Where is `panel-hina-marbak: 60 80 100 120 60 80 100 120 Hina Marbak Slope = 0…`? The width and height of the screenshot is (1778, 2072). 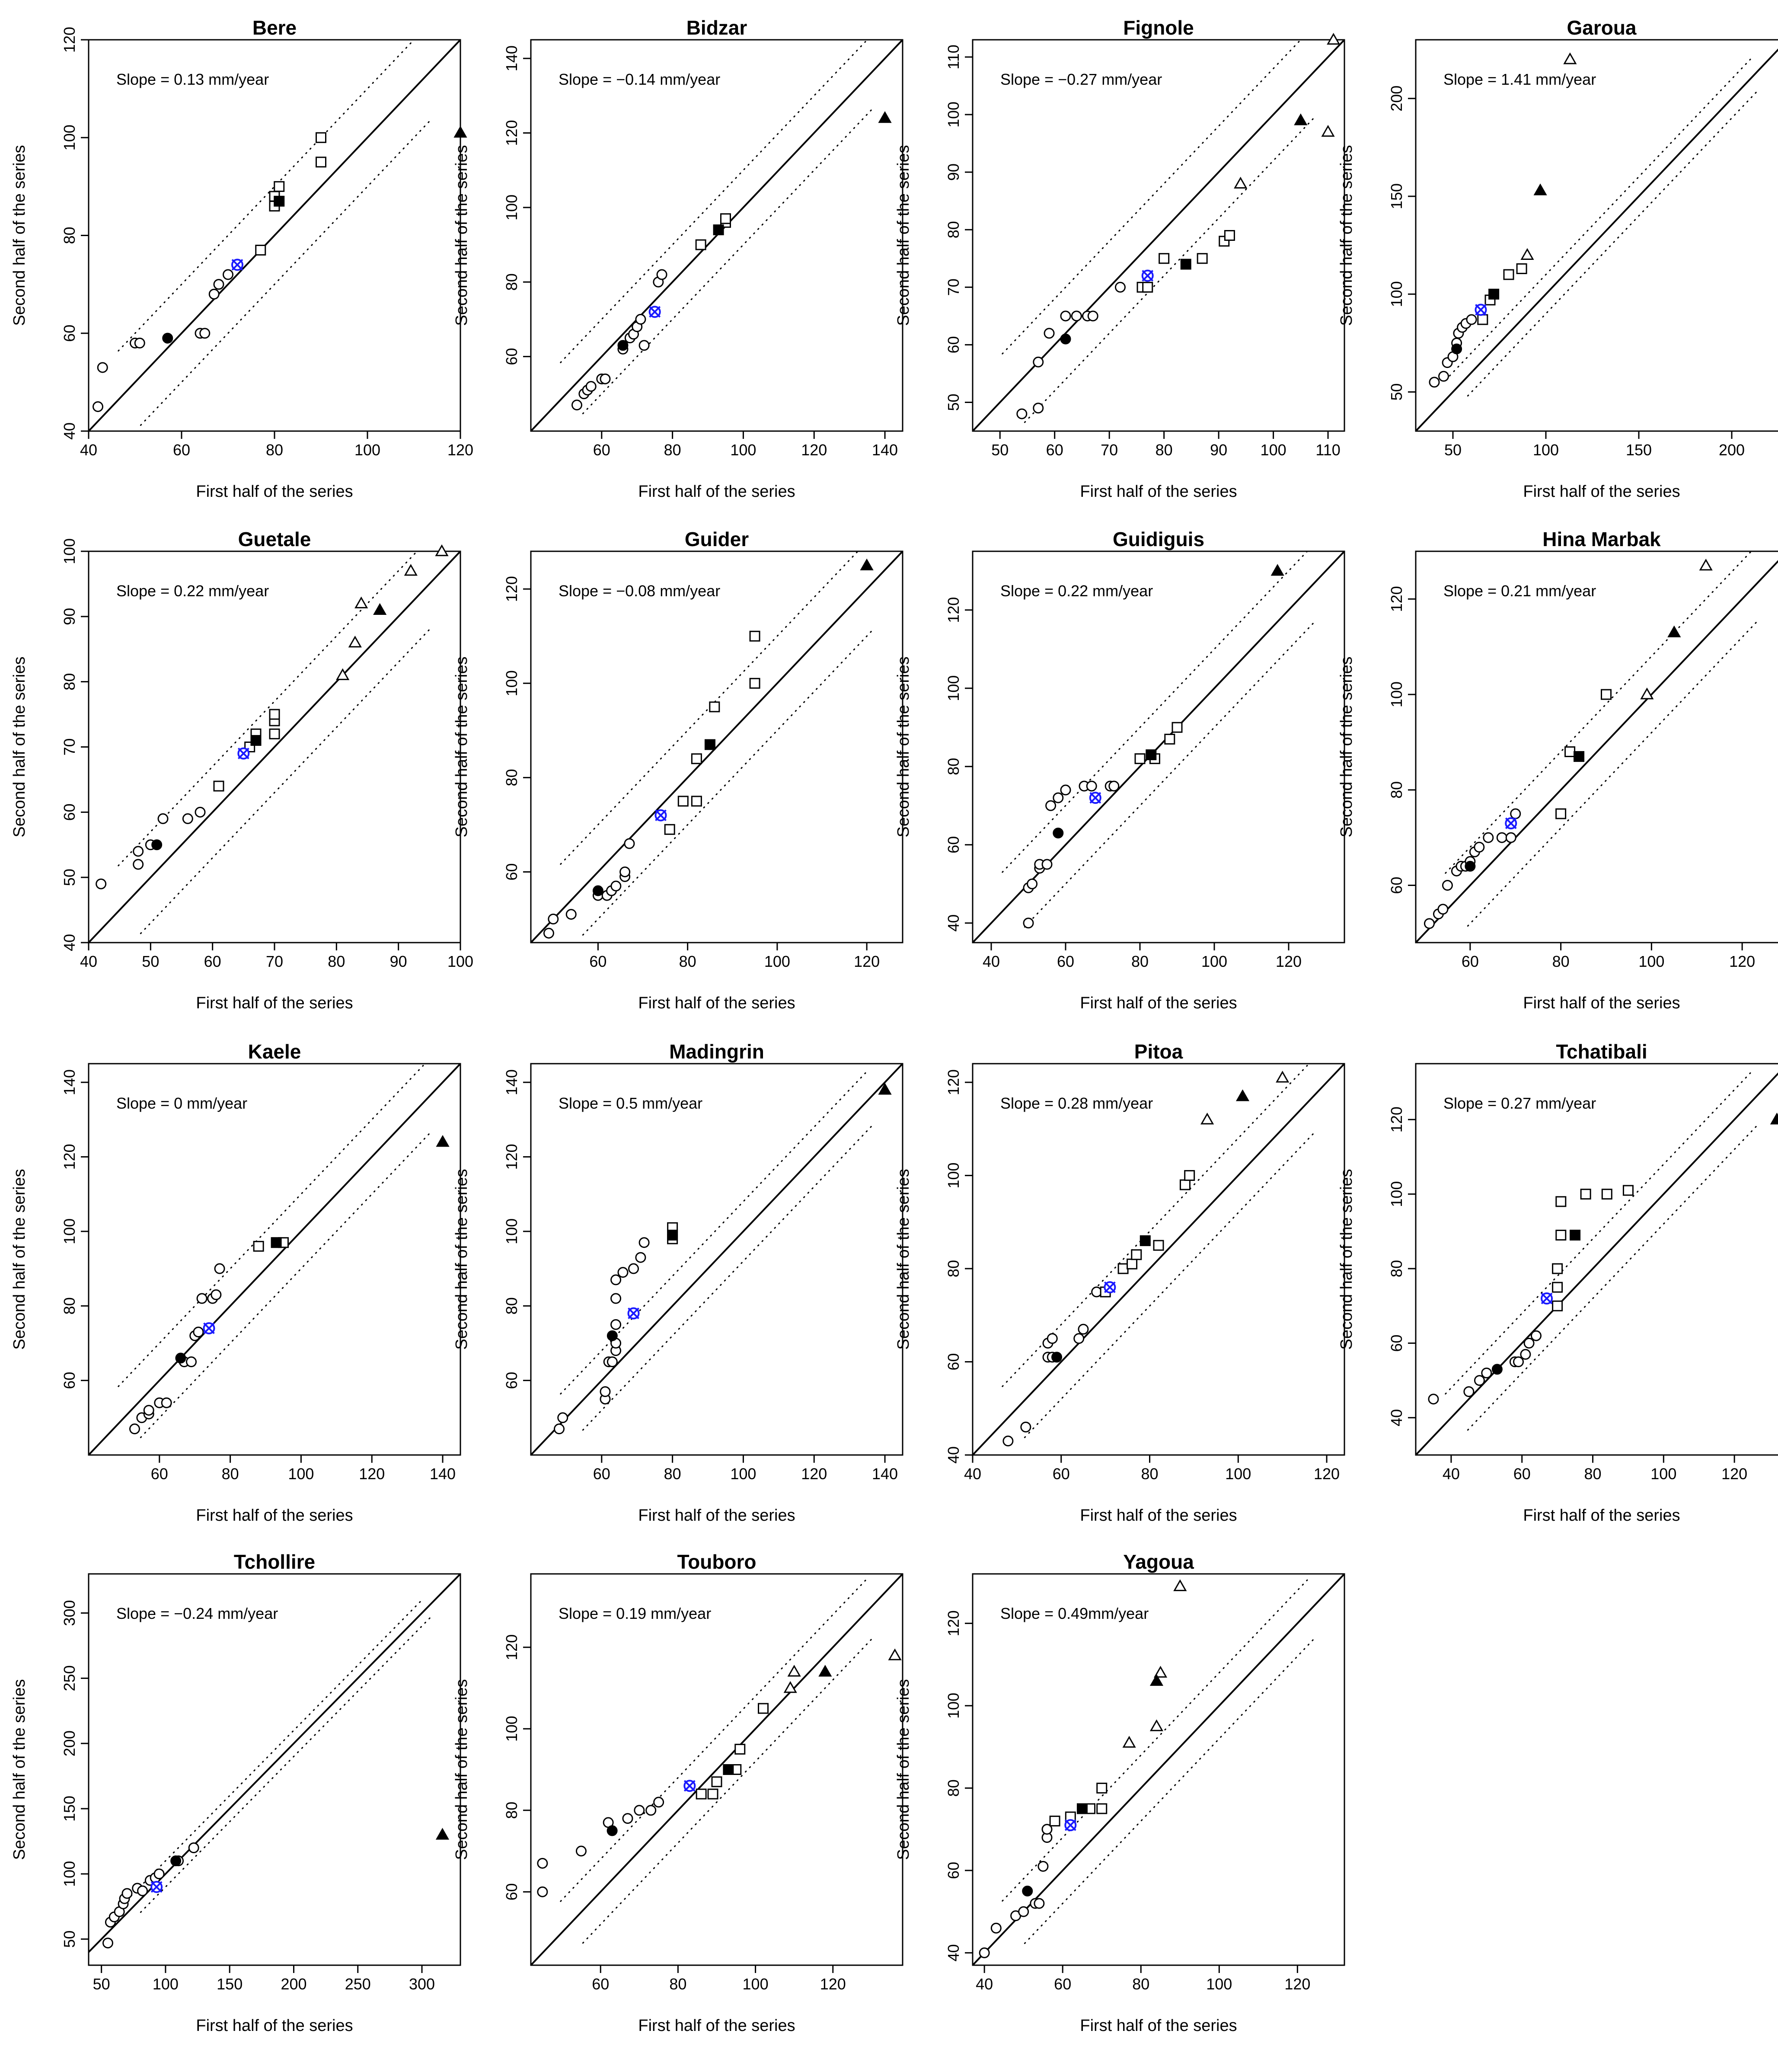 panel-hina-marbak: 60 80 100 120 60 80 100 120 Hina Marbak Slope = 0… is located at coordinates (1557, 770).